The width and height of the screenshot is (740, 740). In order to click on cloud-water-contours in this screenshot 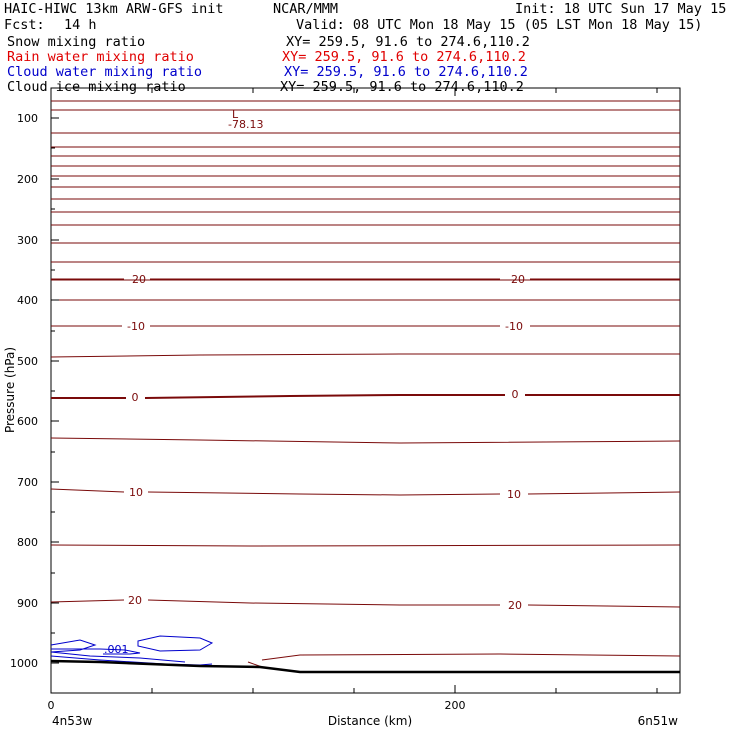, I will do `click(132, 650)`.